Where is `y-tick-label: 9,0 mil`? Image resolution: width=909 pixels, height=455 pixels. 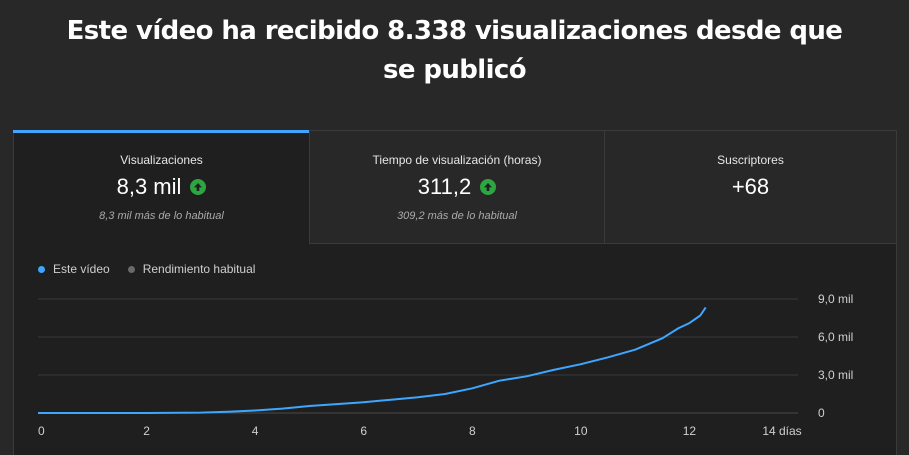
y-tick-label: 9,0 mil is located at coordinates (835, 299).